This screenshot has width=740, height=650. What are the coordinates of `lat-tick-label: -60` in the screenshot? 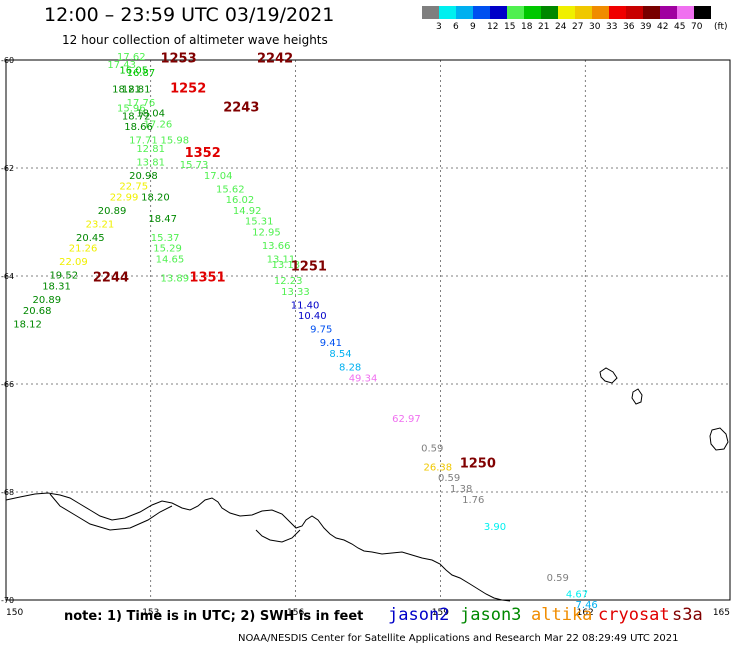 It's located at (7, 60).